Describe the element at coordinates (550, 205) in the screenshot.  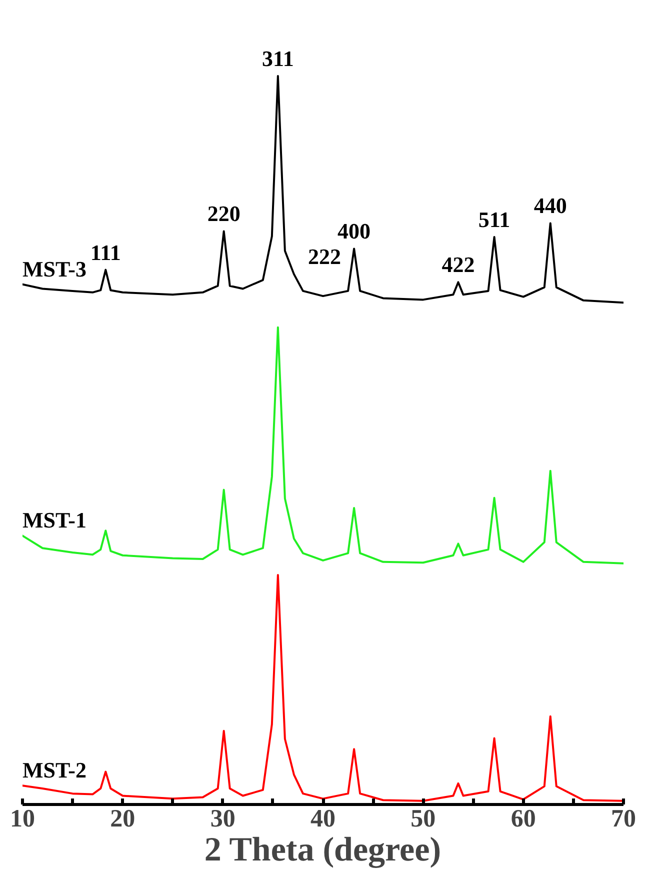
I see `annotation: 440` at that location.